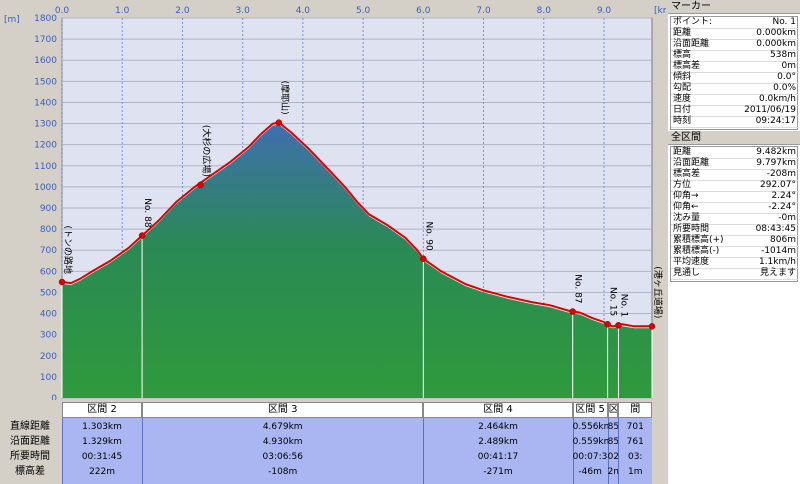 The width and height of the screenshot is (800, 484). I want to click on row-label: 沿面距離, so click(30, 441).